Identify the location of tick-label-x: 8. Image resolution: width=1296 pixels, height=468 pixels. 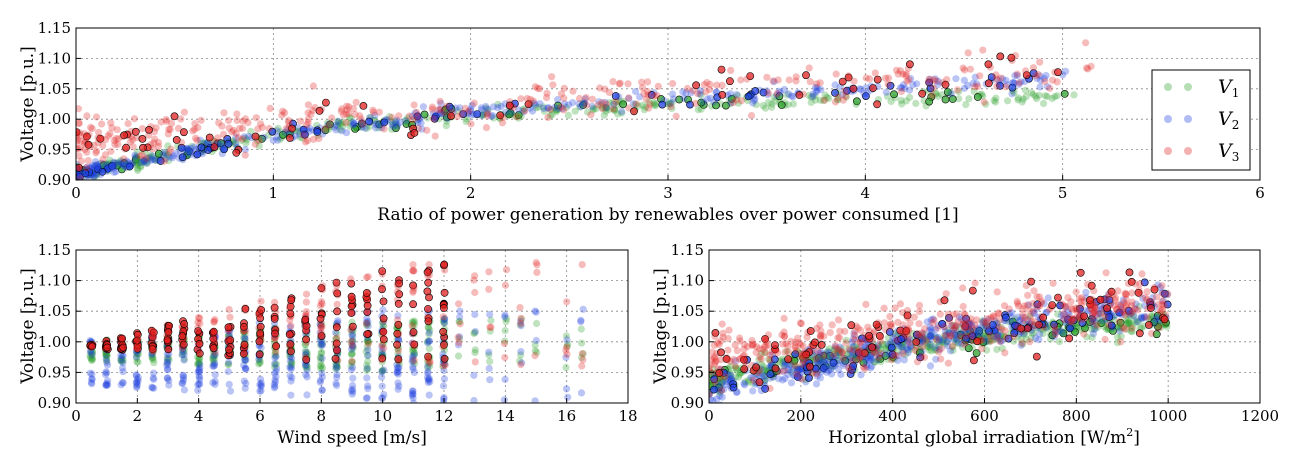
(322, 416).